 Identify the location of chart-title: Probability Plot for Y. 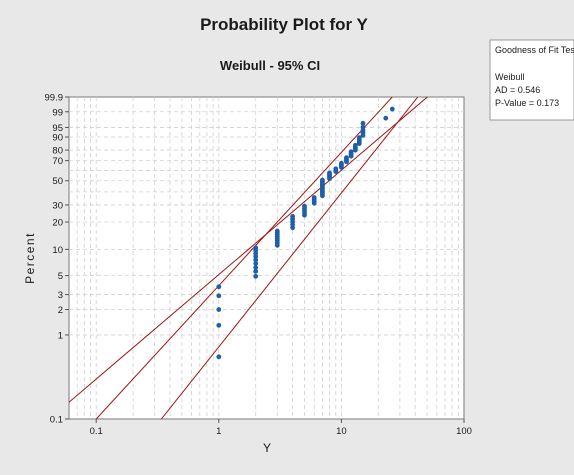
(284, 24).